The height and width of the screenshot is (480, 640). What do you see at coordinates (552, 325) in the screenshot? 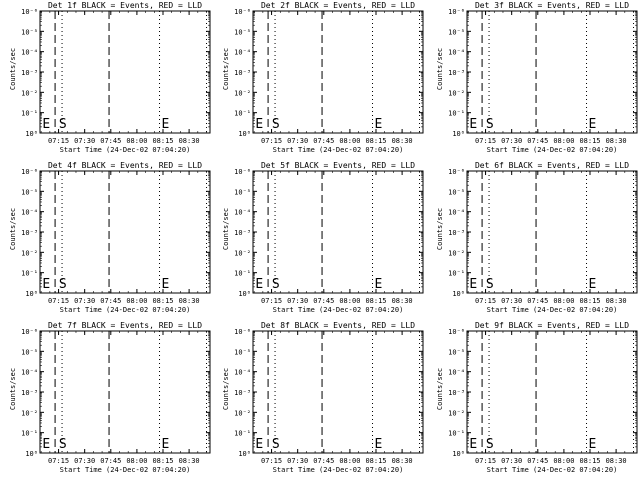
I see `panel-title: Det 9f BLACK = Events, RED = LLD` at bounding box center [552, 325].